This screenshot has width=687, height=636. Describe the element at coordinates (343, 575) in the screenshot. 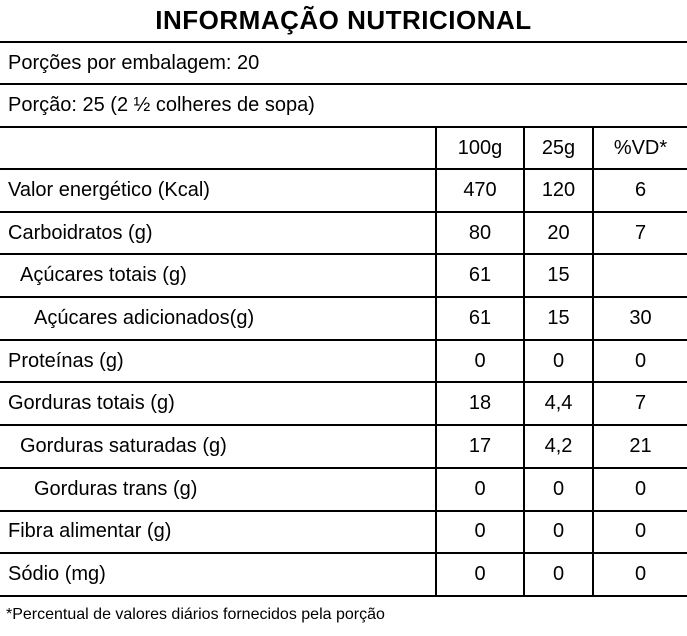

I see `table-row-sodio: Sódio (mg) 0 0 0` at that location.